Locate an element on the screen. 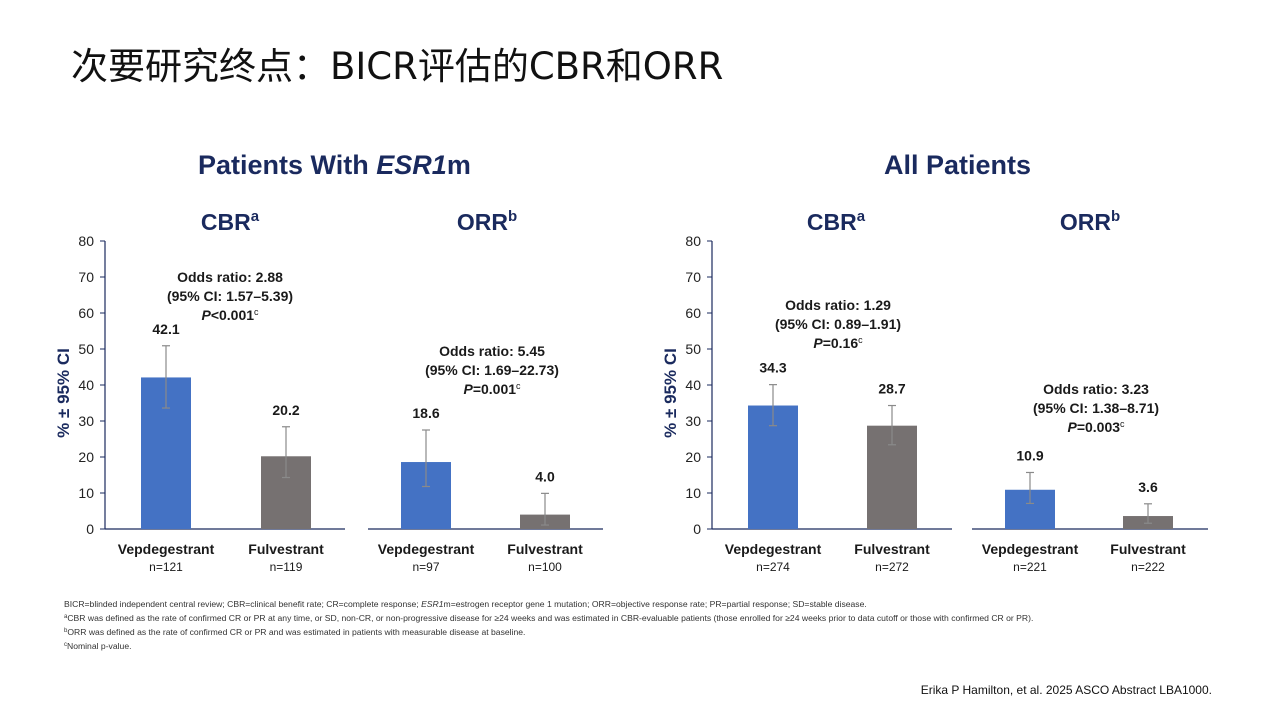 The image size is (1267, 713). chart2-value-label-2: 4.0 is located at coordinates (545, 476).